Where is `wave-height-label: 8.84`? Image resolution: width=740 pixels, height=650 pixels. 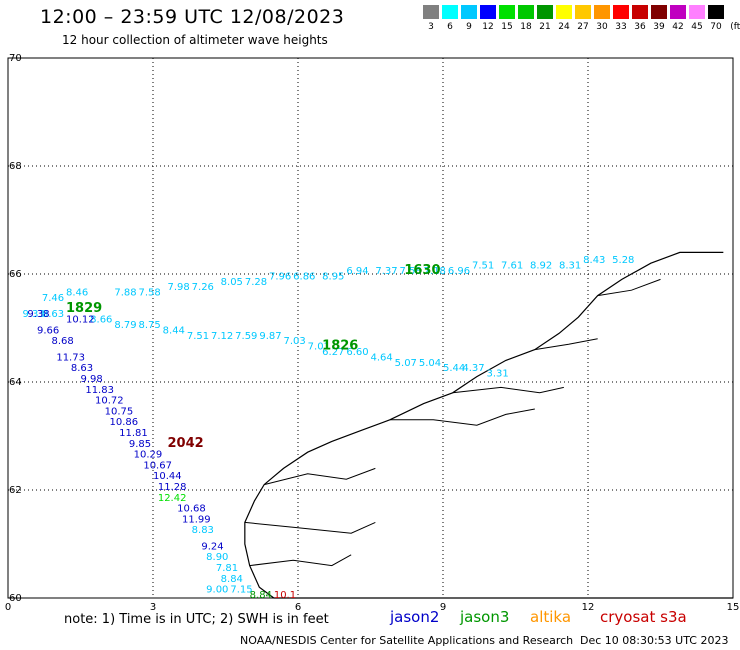 wave-height-label: 8.84 is located at coordinates (232, 579).